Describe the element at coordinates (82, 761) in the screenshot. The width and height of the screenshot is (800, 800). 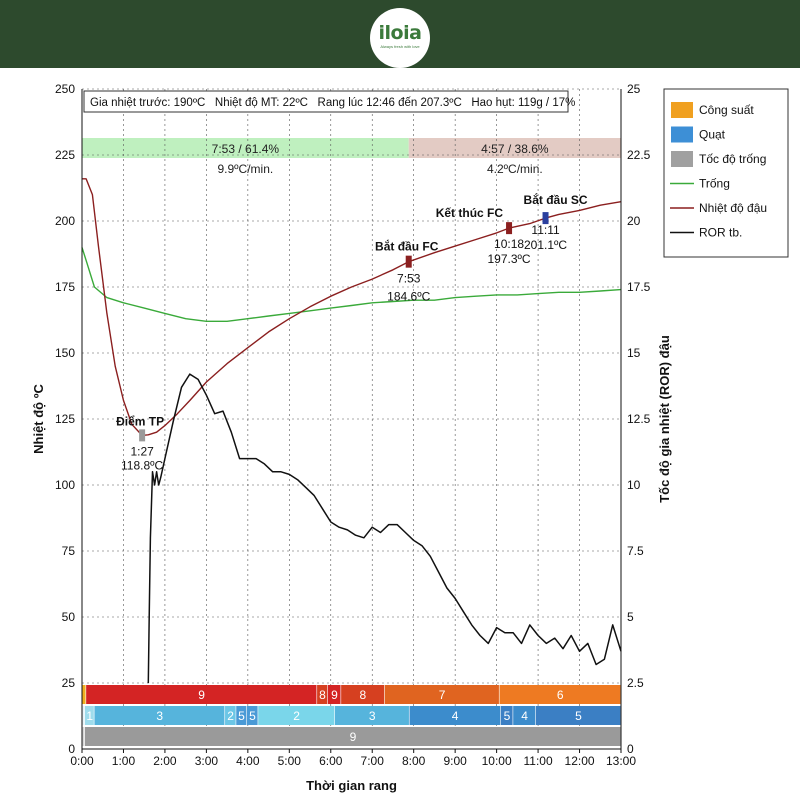
I see `x-tick-label: 0:00` at that location.